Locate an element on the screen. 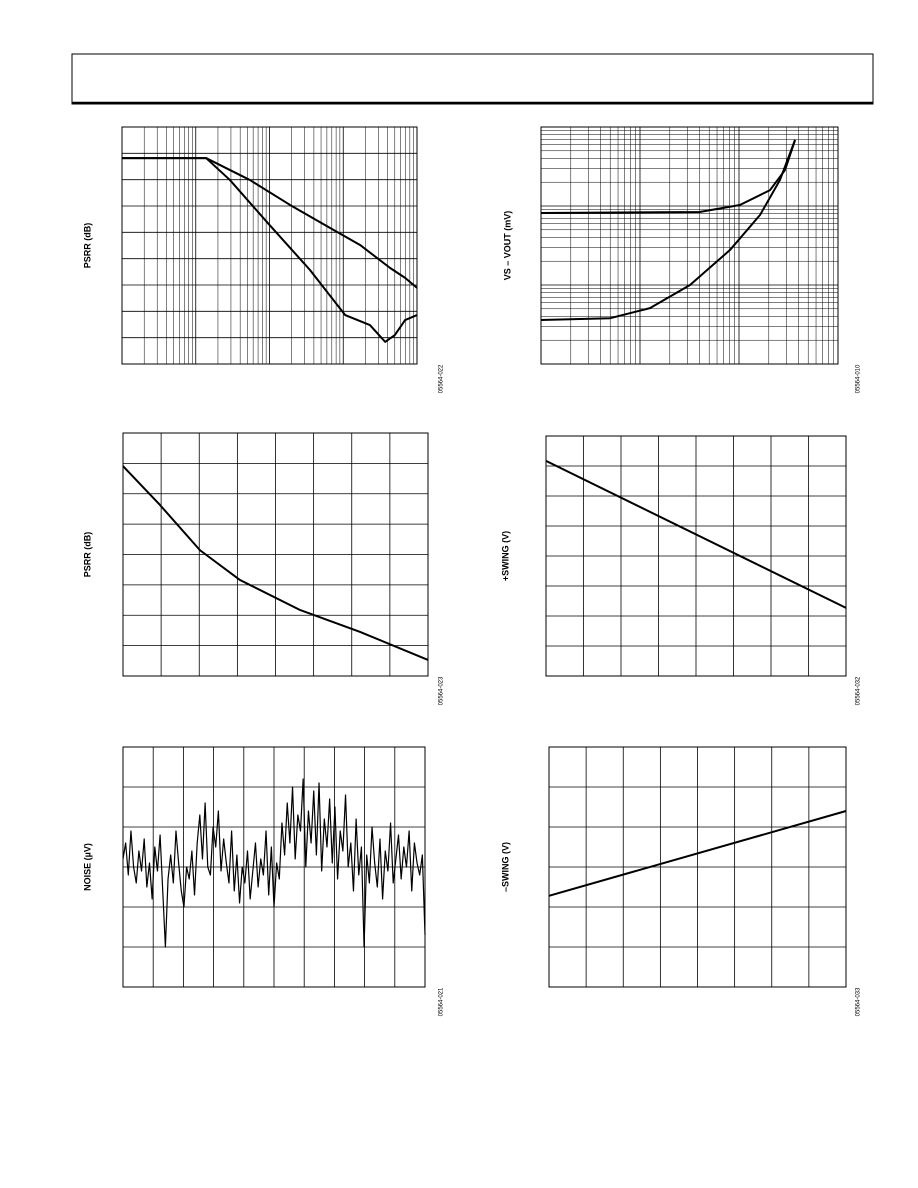  figure-code: 05564-022 is located at coordinates (442, 378).